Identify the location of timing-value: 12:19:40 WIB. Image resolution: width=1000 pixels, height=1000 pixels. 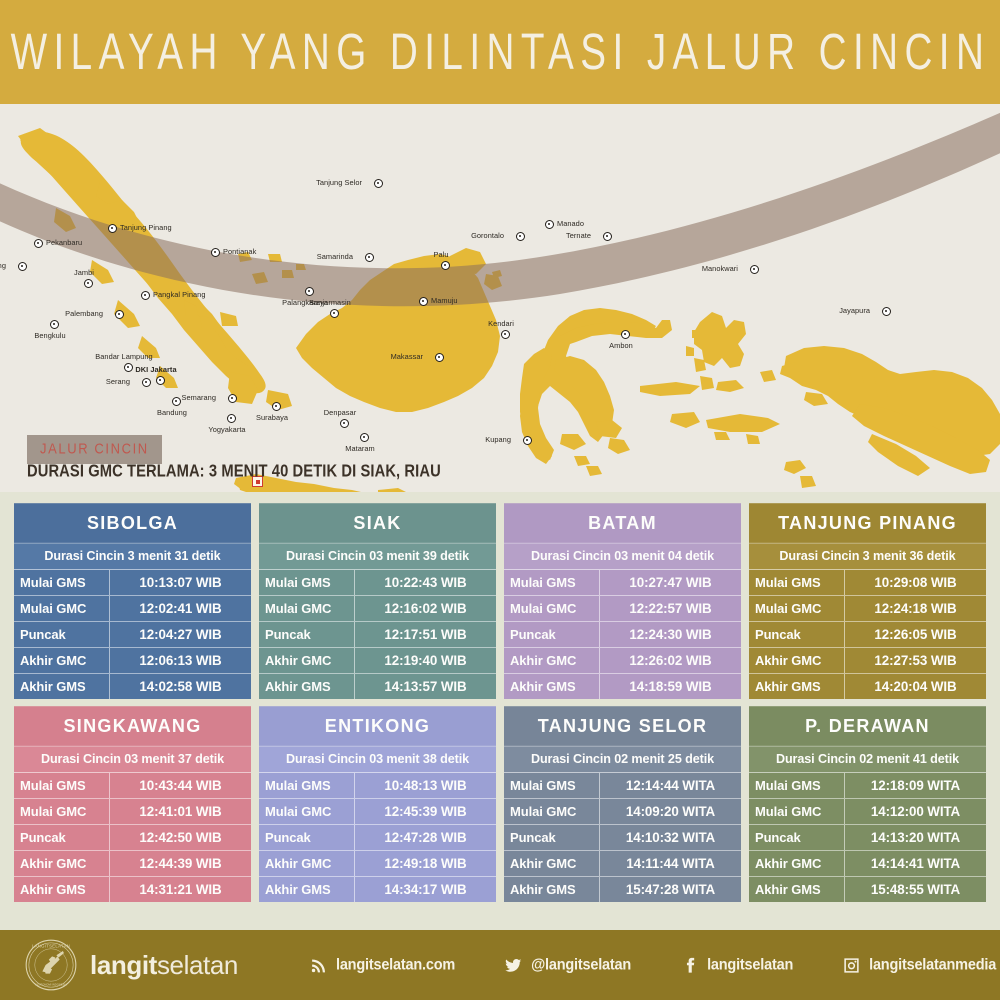
(425, 660).